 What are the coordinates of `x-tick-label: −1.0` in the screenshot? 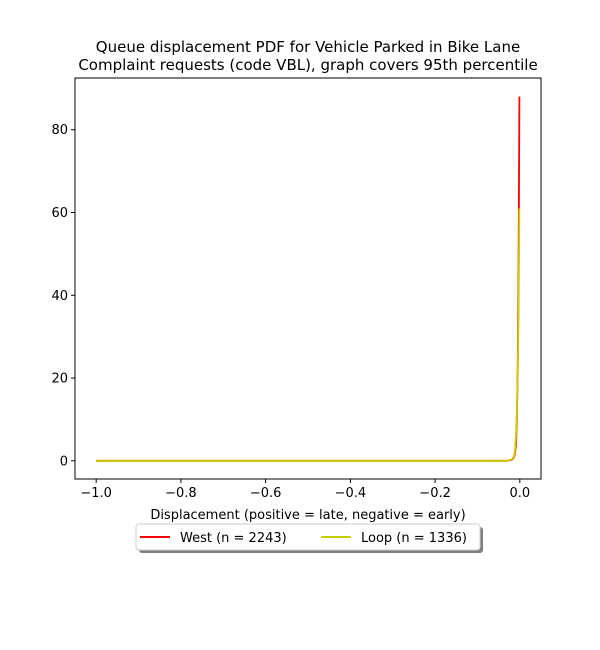 It's located at (96, 493).